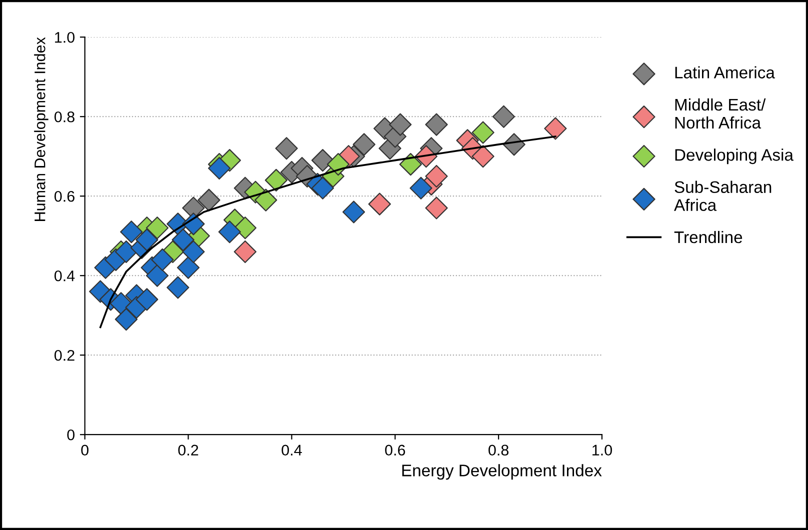 The height and width of the screenshot is (530, 808). What do you see at coordinates (41, 129) in the screenshot?
I see `y-axis-title: Human Development Index` at bounding box center [41, 129].